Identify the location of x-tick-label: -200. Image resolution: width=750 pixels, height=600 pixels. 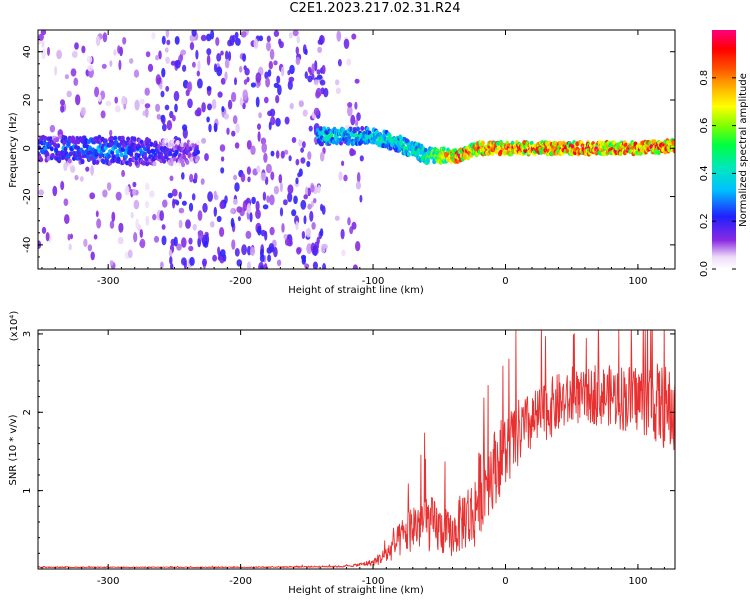
(240, 281).